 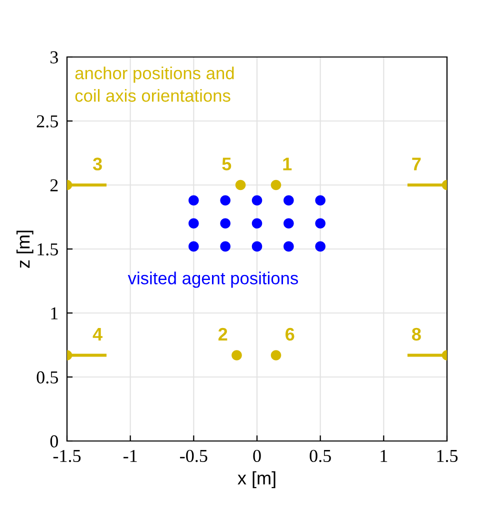 What do you see at coordinates (154, 84) in the screenshot?
I see `annotation: anchor positions and coil axis orientations` at bounding box center [154, 84].